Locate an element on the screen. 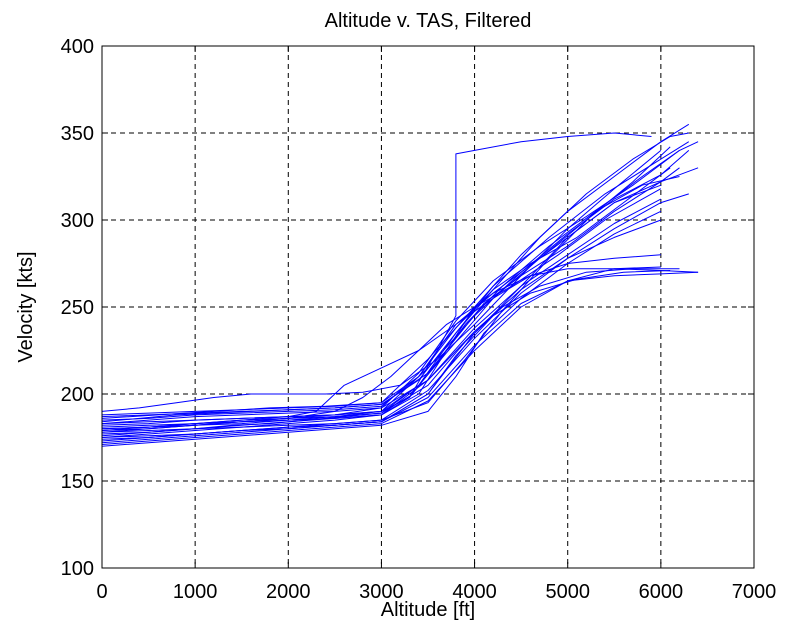 This screenshot has height=634, width=786. y-tick-label: 200 is located at coordinates (77, 395).